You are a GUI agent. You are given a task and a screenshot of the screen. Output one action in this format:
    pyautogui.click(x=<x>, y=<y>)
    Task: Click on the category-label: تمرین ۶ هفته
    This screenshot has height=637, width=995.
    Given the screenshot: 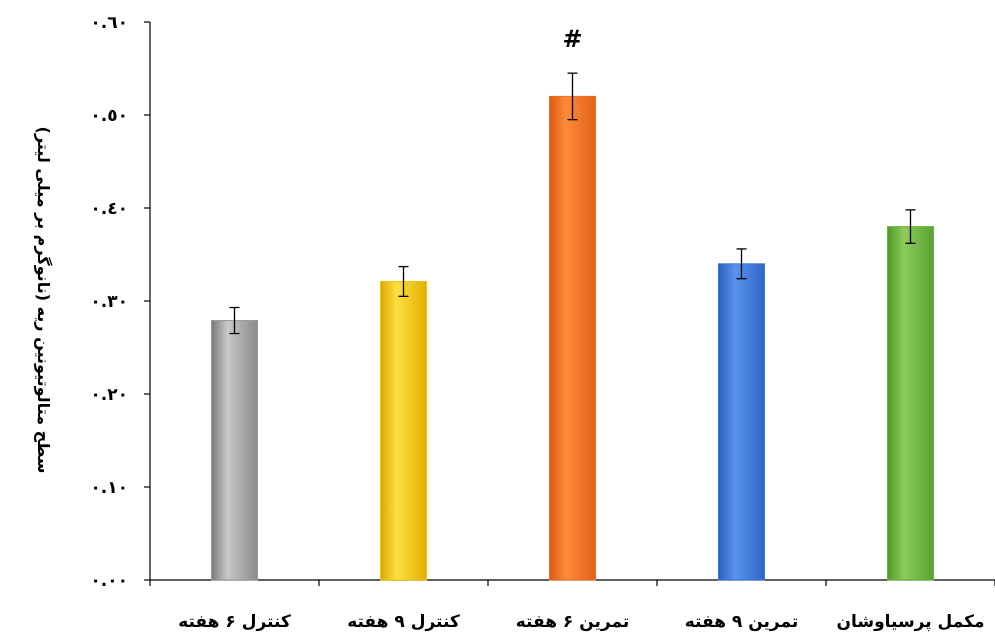 What is the action you would take?
    pyautogui.click(x=573, y=622)
    